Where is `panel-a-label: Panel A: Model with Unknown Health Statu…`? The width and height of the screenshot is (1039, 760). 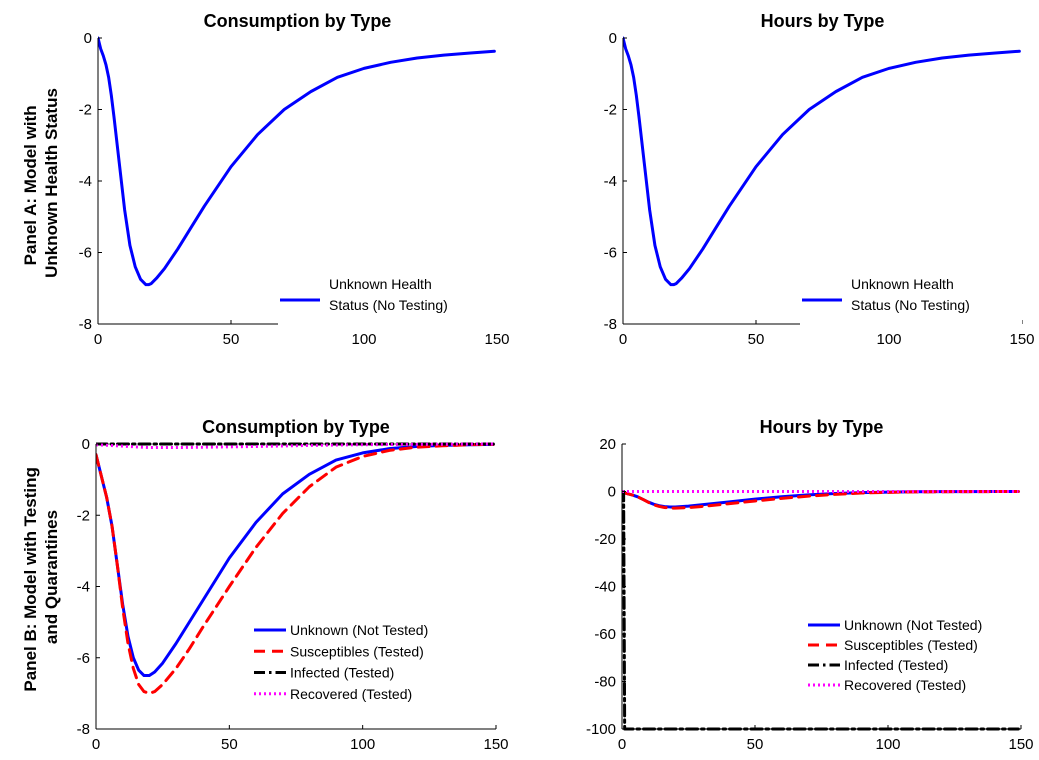
panel-a-label: Panel A: Model with Unknown Health Statu… is located at coordinates (41, 183).